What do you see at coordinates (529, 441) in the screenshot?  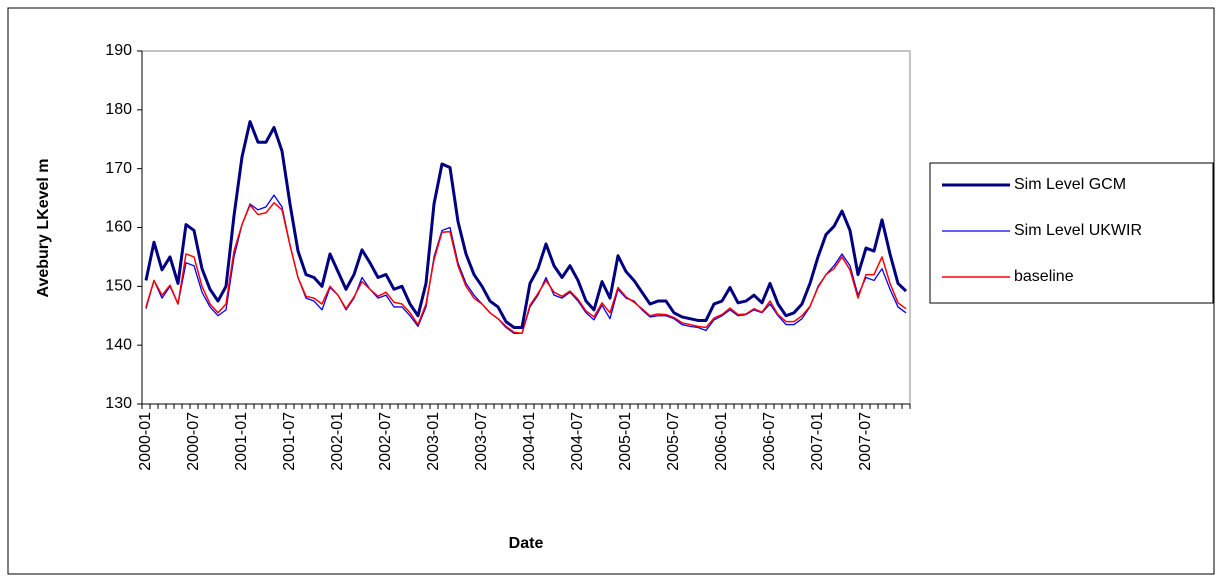 I see `x-tick-label: 2004-01` at bounding box center [529, 441].